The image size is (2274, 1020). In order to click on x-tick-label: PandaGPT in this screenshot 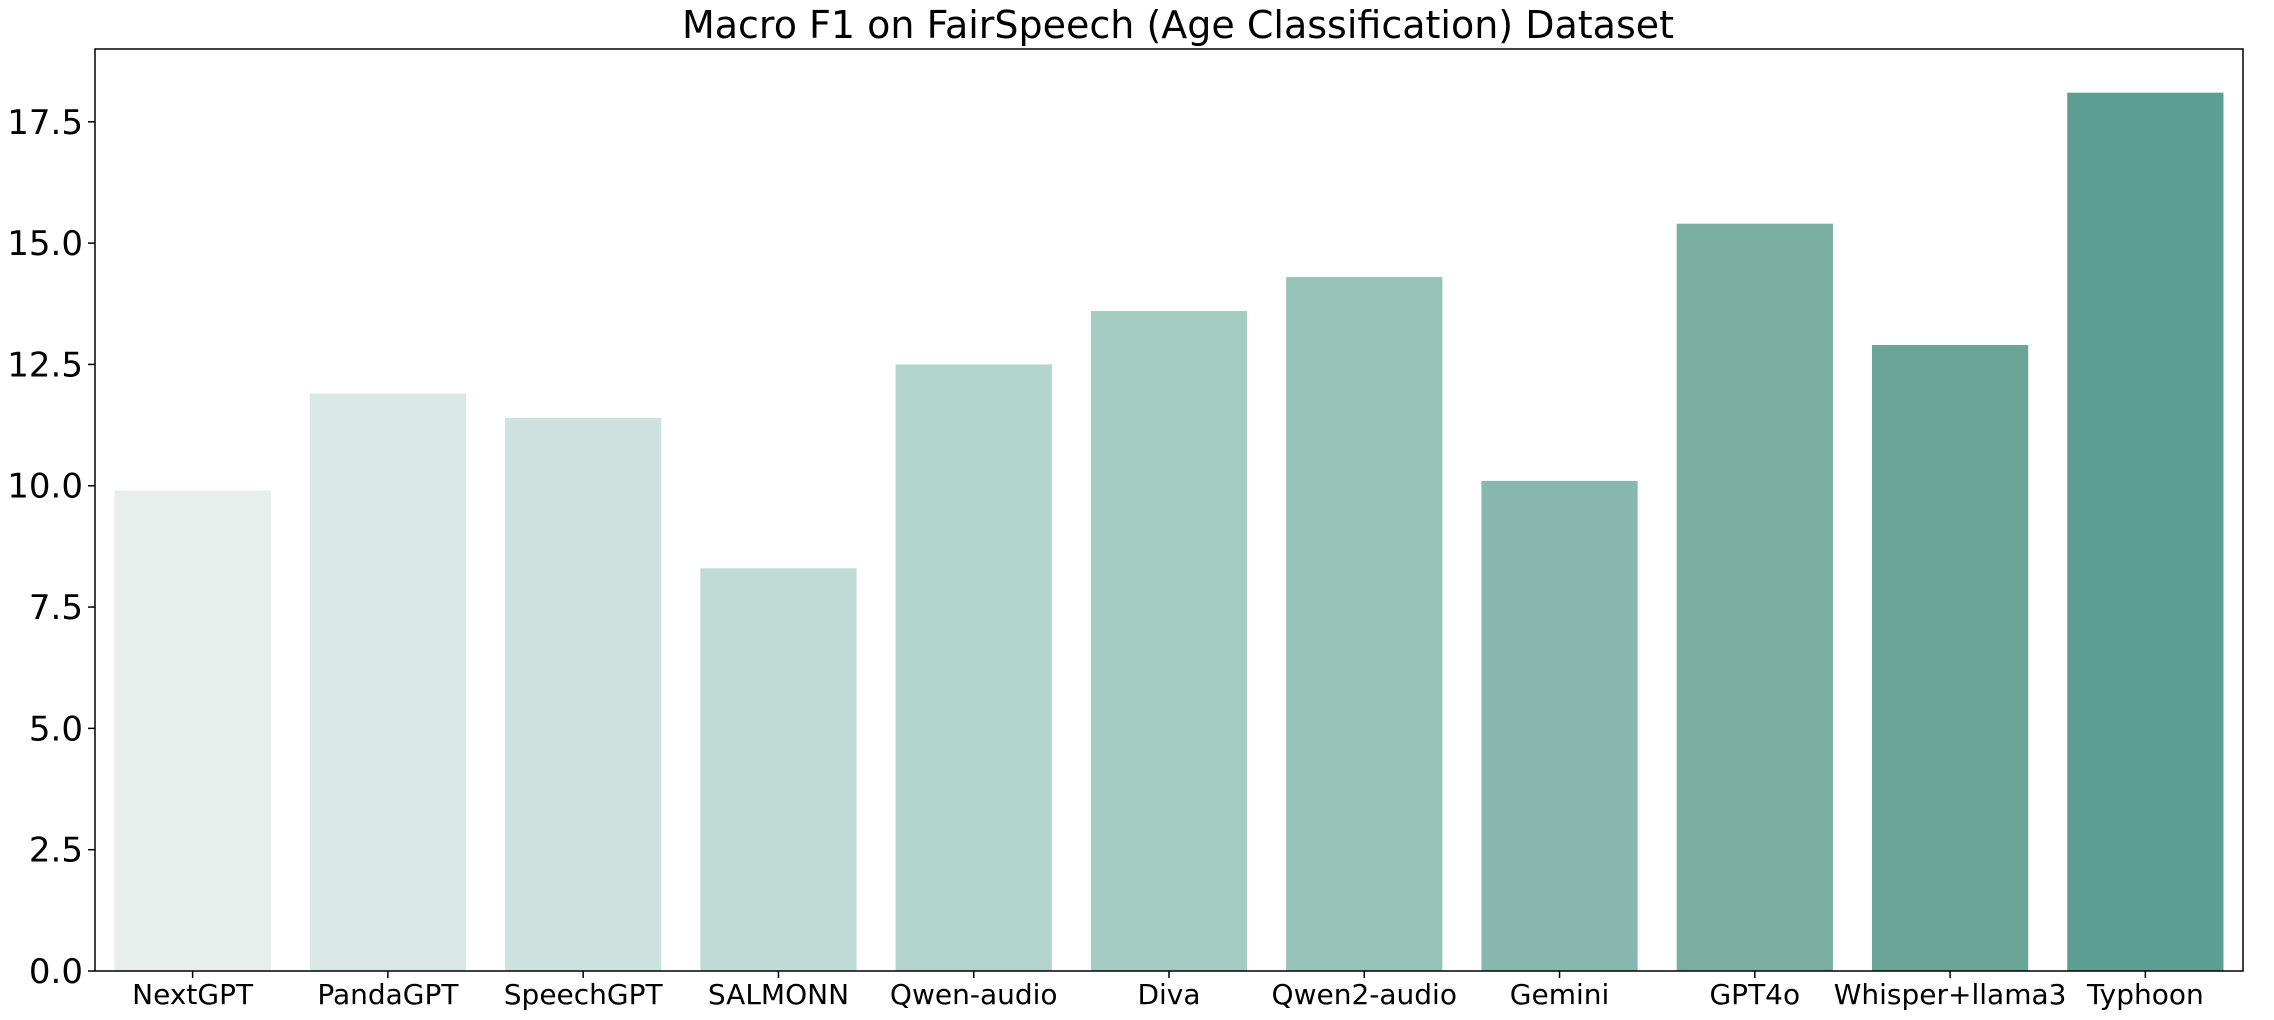, I will do `click(388, 994)`.